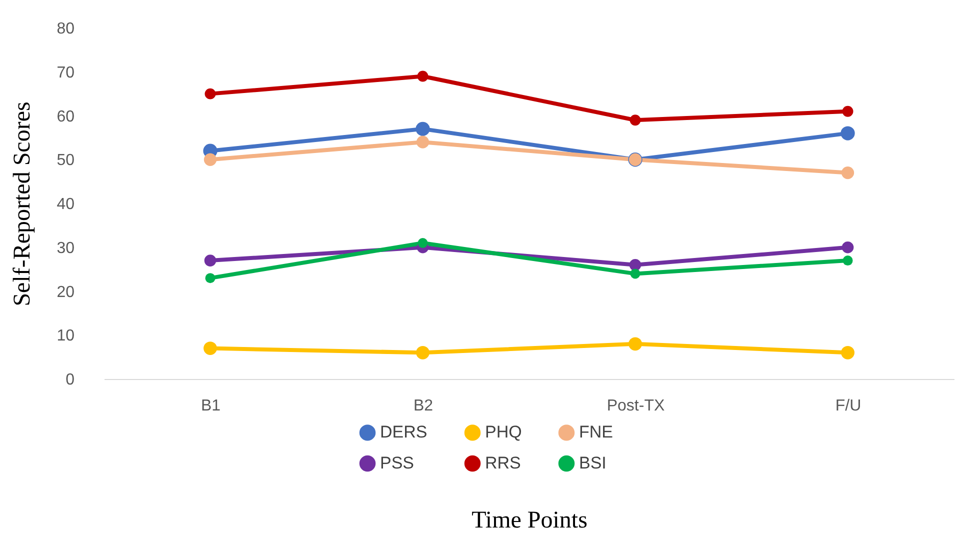  What do you see at coordinates (404, 432) in the screenshot?
I see `legend-label: DERS` at bounding box center [404, 432].